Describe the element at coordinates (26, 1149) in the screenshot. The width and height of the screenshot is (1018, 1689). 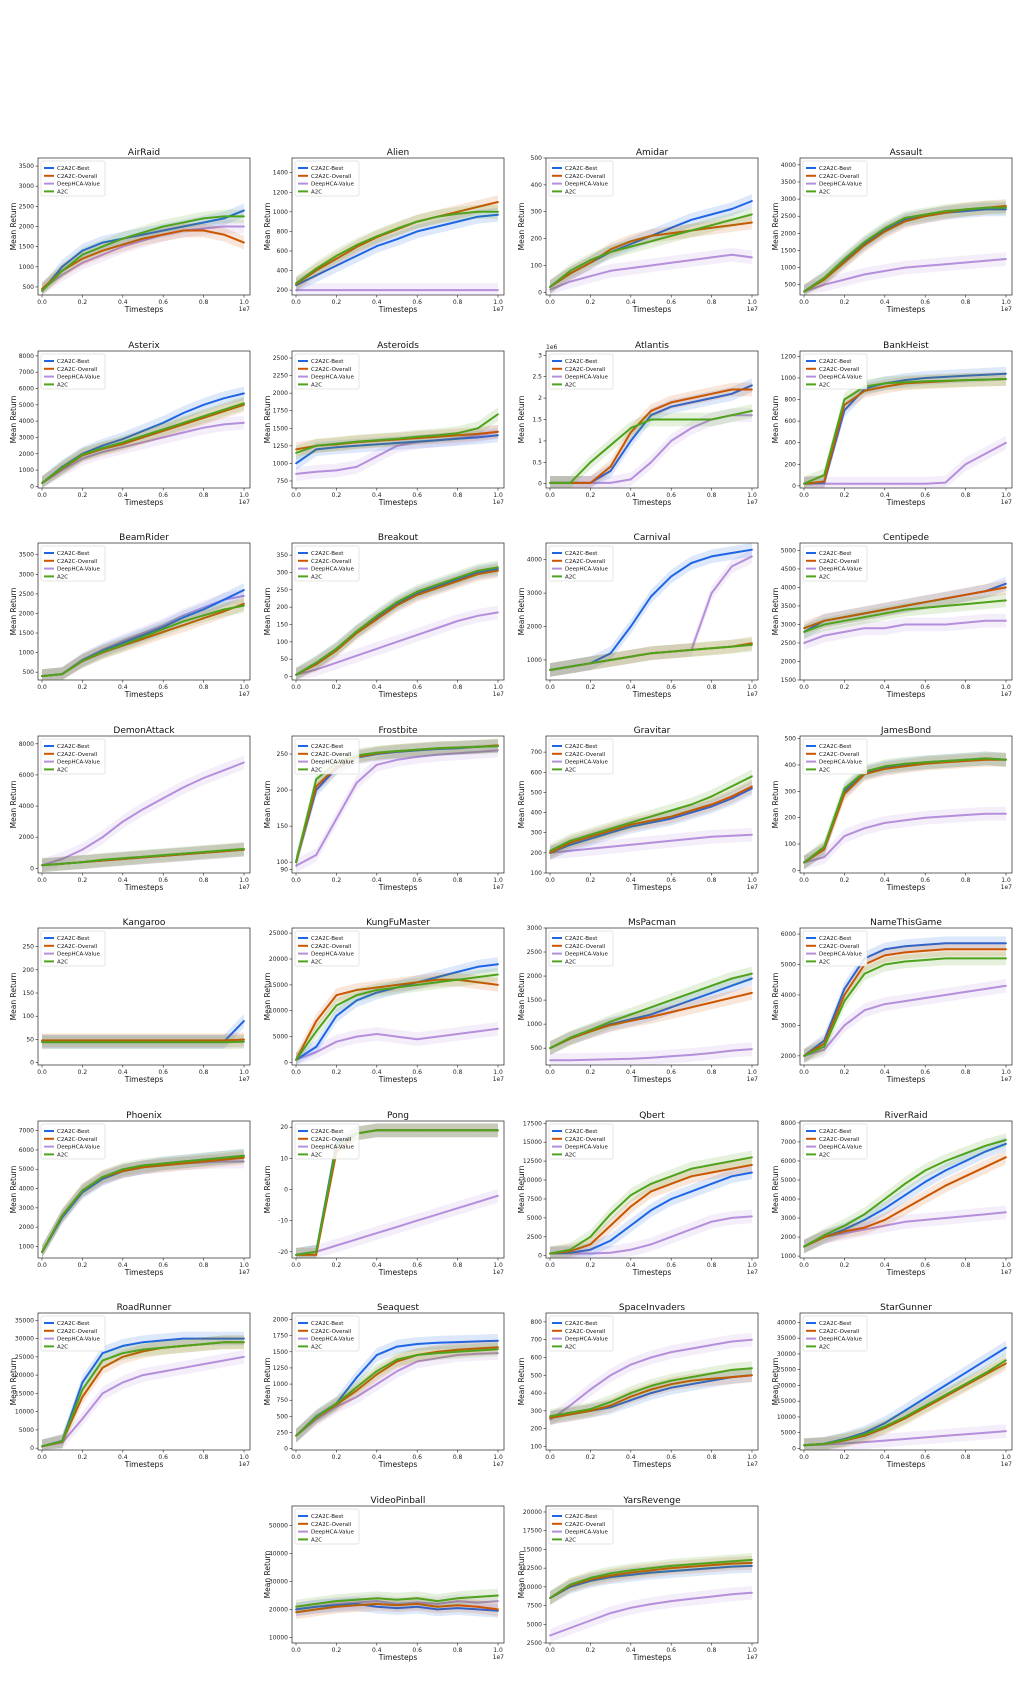
I see `y-tick-label: 6000` at that location.